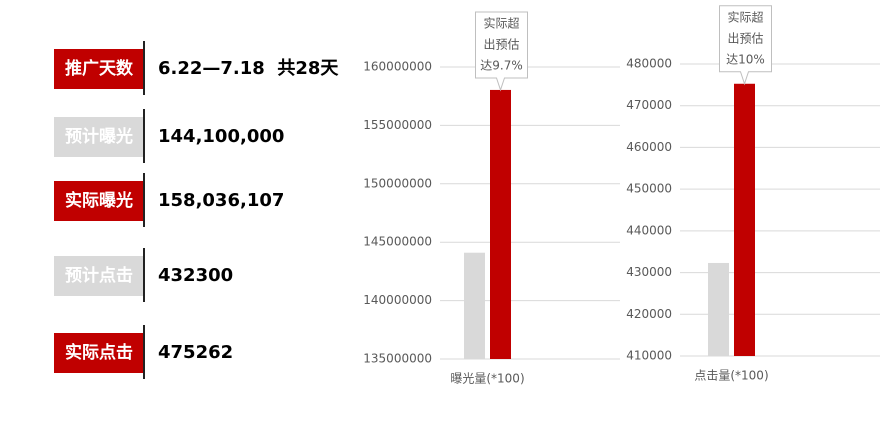 The image size is (894, 431). What do you see at coordinates (196, 275) in the screenshot?
I see `stat-value: 432300` at bounding box center [196, 275].